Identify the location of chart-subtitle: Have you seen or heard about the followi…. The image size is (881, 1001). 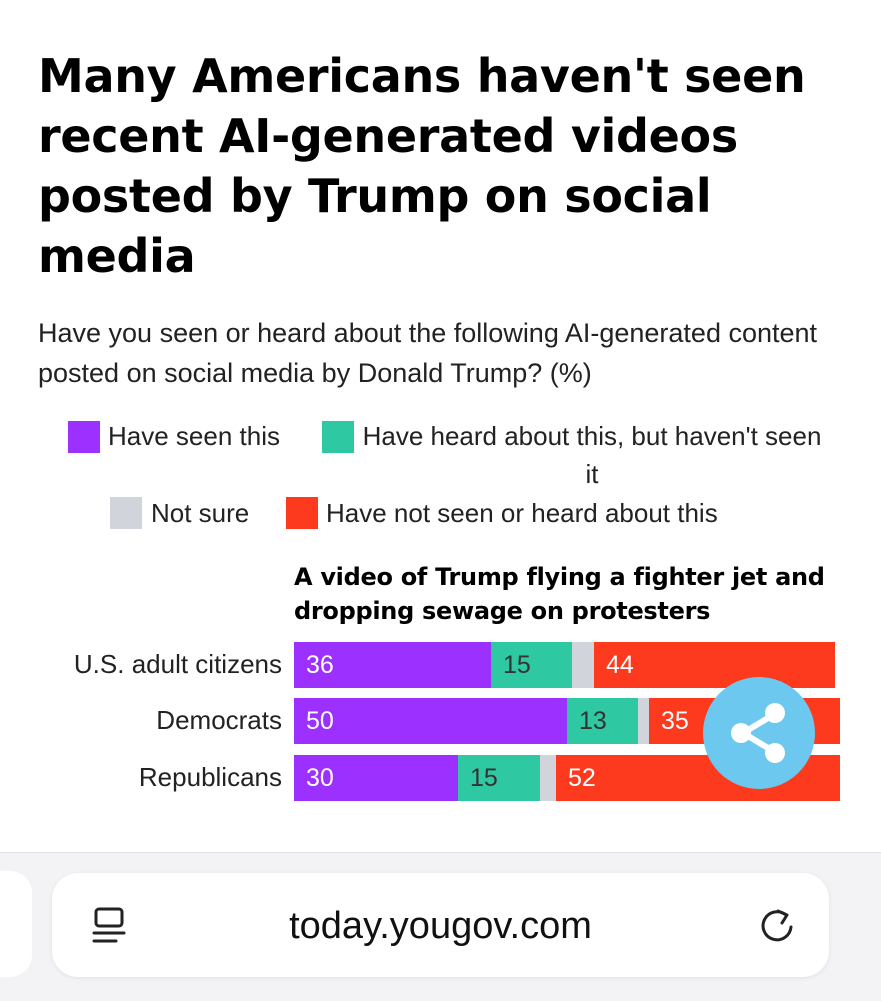
(428, 353).